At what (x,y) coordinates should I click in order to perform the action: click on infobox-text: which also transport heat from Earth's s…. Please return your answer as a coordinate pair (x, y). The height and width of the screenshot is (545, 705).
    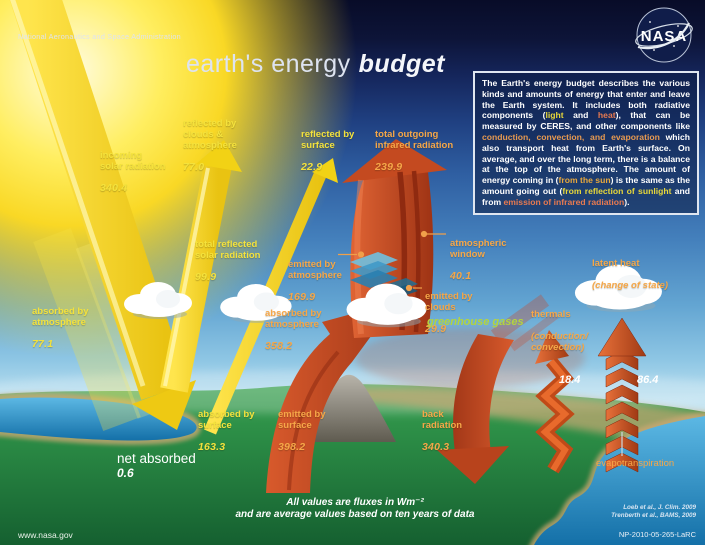
    Looking at the image, I should click on (586, 158).